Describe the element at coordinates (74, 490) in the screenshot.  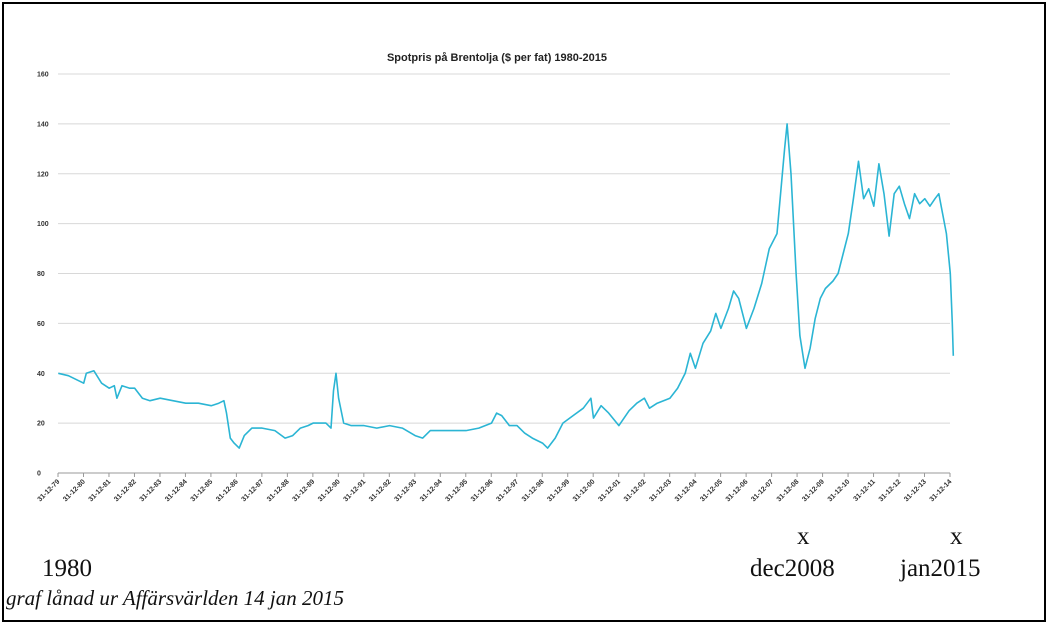
I see `x-tick-label: 31-12-80` at that location.